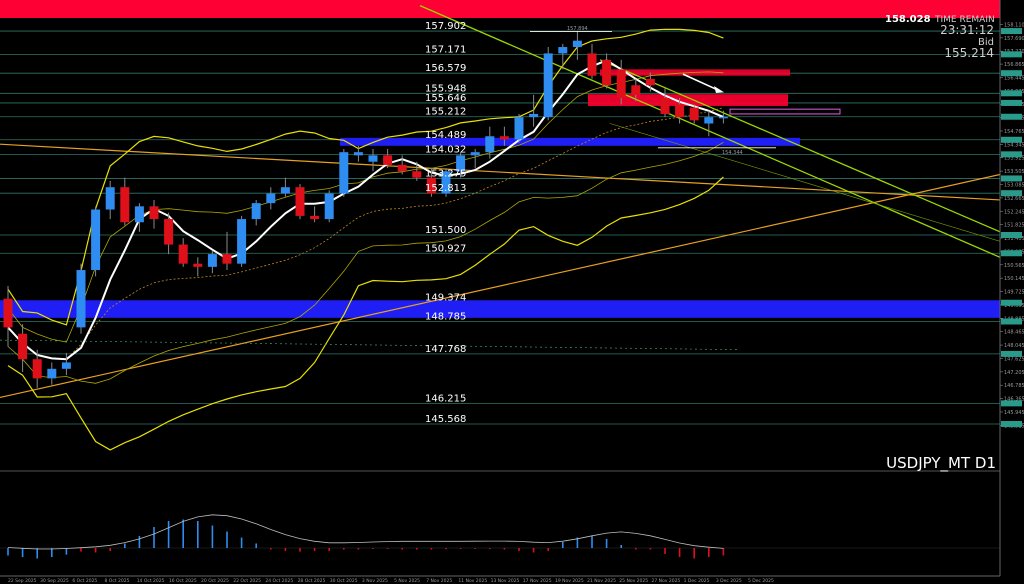 The height and width of the screenshot is (584, 1024). Describe the element at coordinates (1014, 199) in the screenshot. I see `price-tick-label: 152.665` at that location.